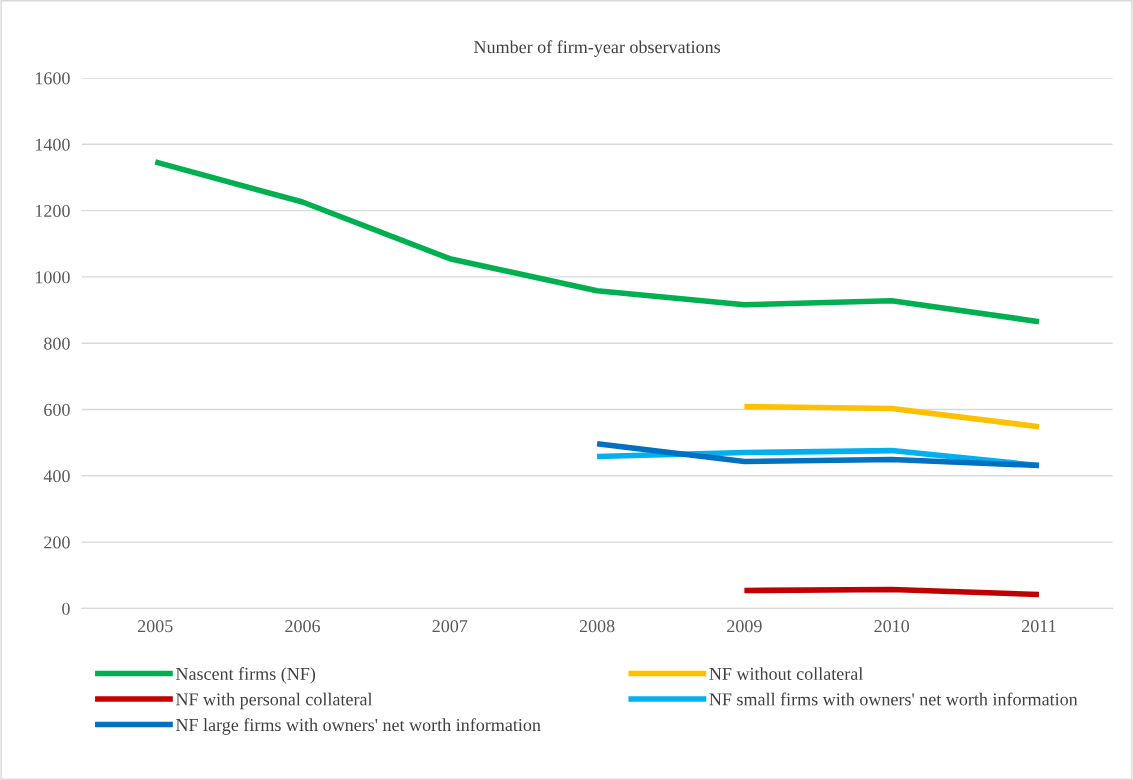  I want to click on y-tick-label: 800, so click(57, 343).